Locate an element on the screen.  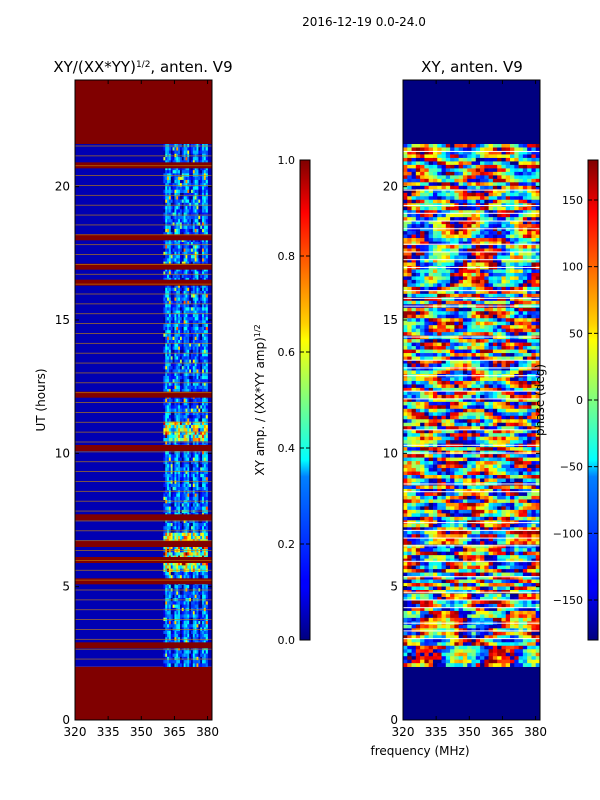
phase-no-data-top is located at coordinates (471, 112).